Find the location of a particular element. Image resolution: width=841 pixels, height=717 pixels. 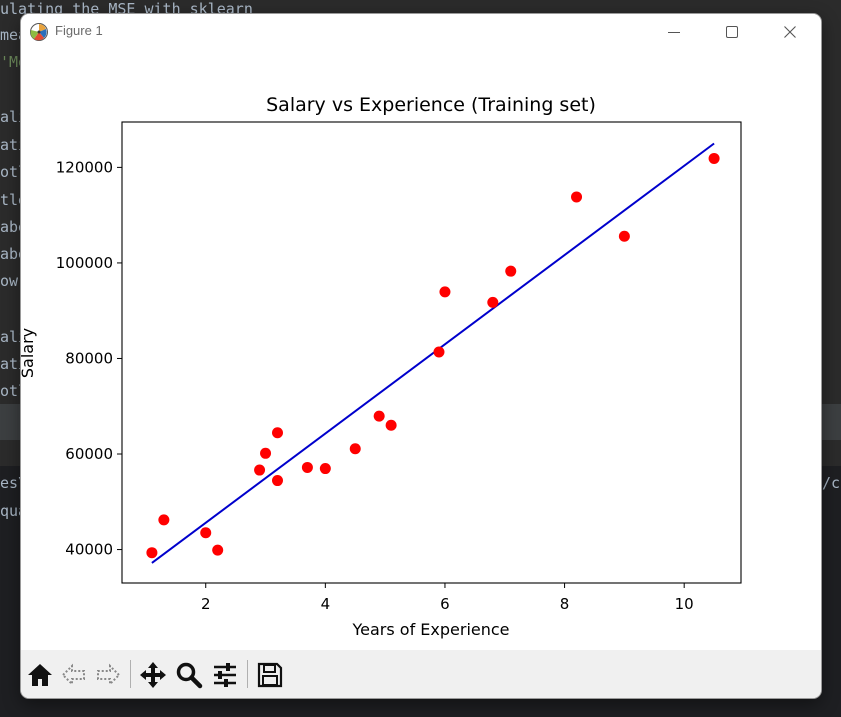

save-button is located at coordinates (270, 675).